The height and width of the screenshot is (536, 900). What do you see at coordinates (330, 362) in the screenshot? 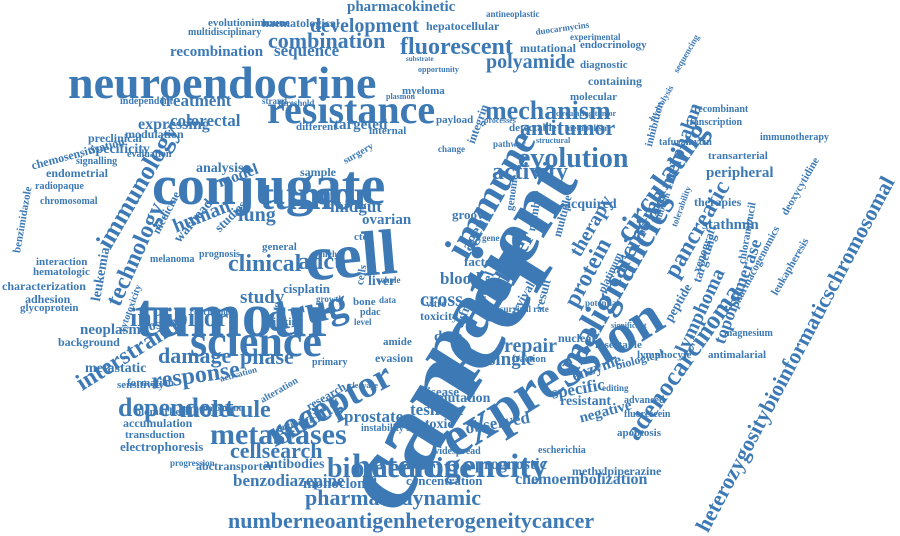
I see `word-cloud-word: primary` at bounding box center [330, 362].